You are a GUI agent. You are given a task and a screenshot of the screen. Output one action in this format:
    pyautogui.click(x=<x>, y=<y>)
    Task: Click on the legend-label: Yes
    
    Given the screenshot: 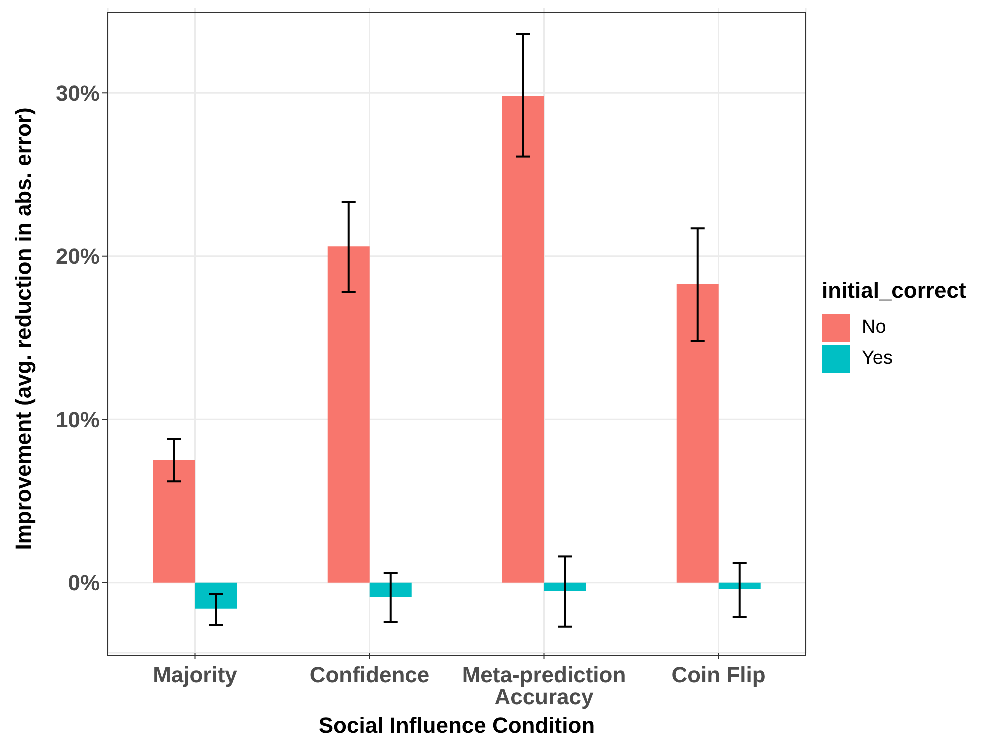 What is the action you would take?
    pyautogui.click(x=877, y=359)
    